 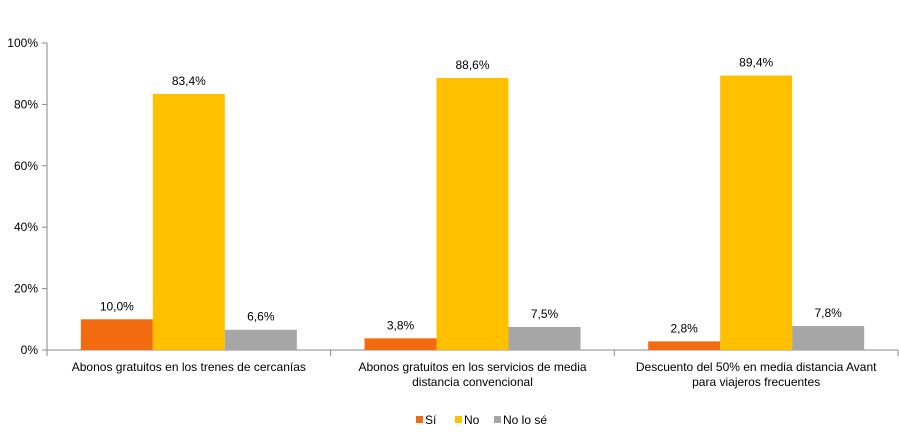 What do you see at coordinates (30, 350) in the screenshot?
I see `y-tick-label: 0%` at bounding box center [30, 350].